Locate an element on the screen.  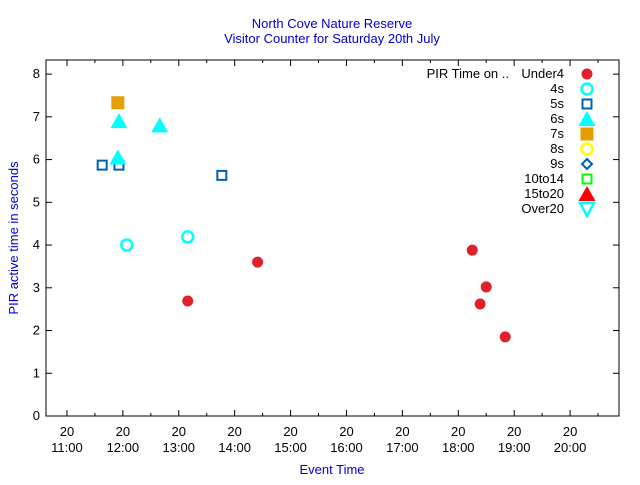
y-tick-label: 2 is located at coordinates (36, 330).